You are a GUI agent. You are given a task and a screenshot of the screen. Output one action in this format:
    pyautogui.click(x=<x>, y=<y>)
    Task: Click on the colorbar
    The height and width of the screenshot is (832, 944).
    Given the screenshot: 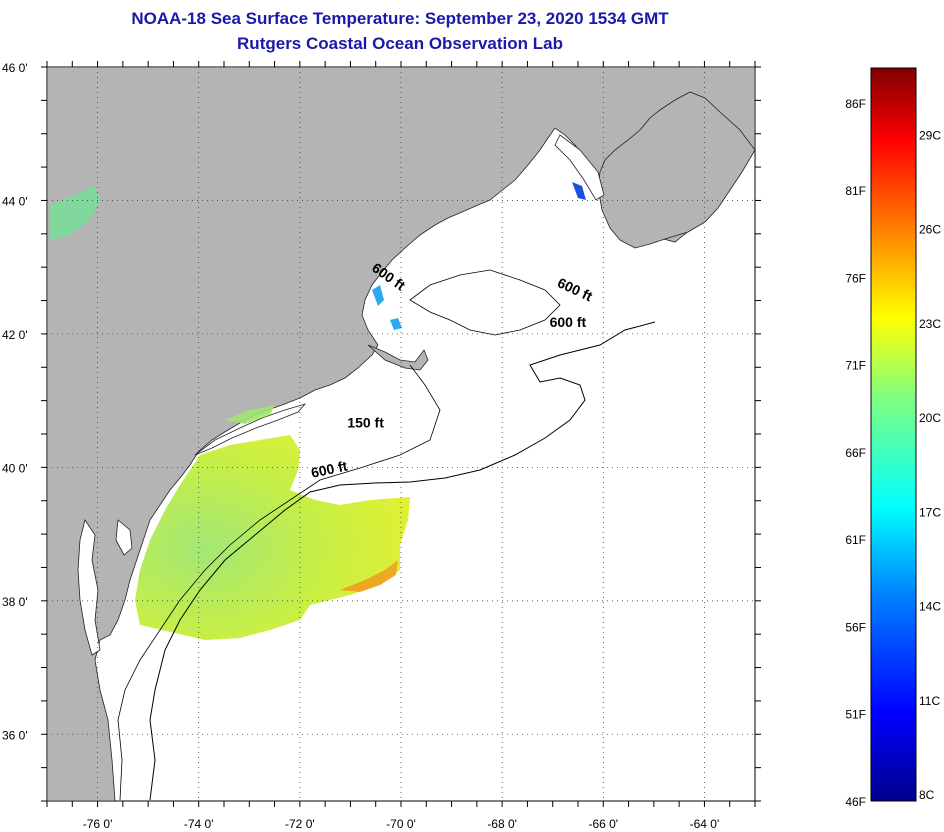 What is the action you would take?
    pyautogui.click(x=893, y=434)
    